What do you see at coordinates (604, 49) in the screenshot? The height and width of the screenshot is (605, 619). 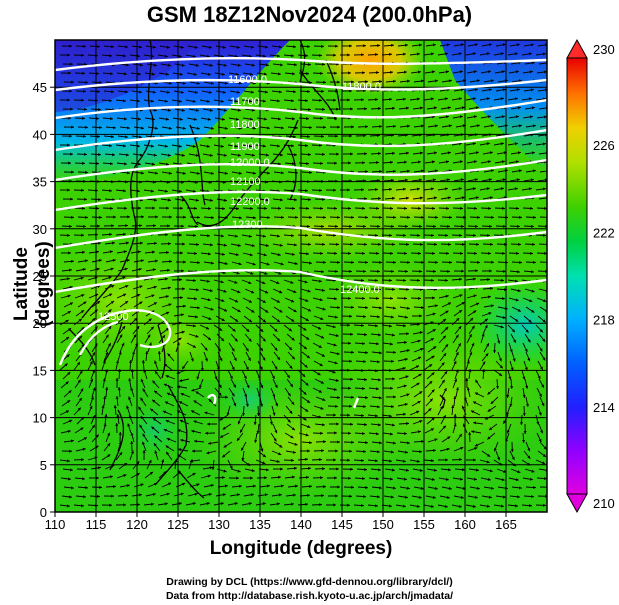 I see `colorbar-tick-label: 230` at bounding box center [604, 49].